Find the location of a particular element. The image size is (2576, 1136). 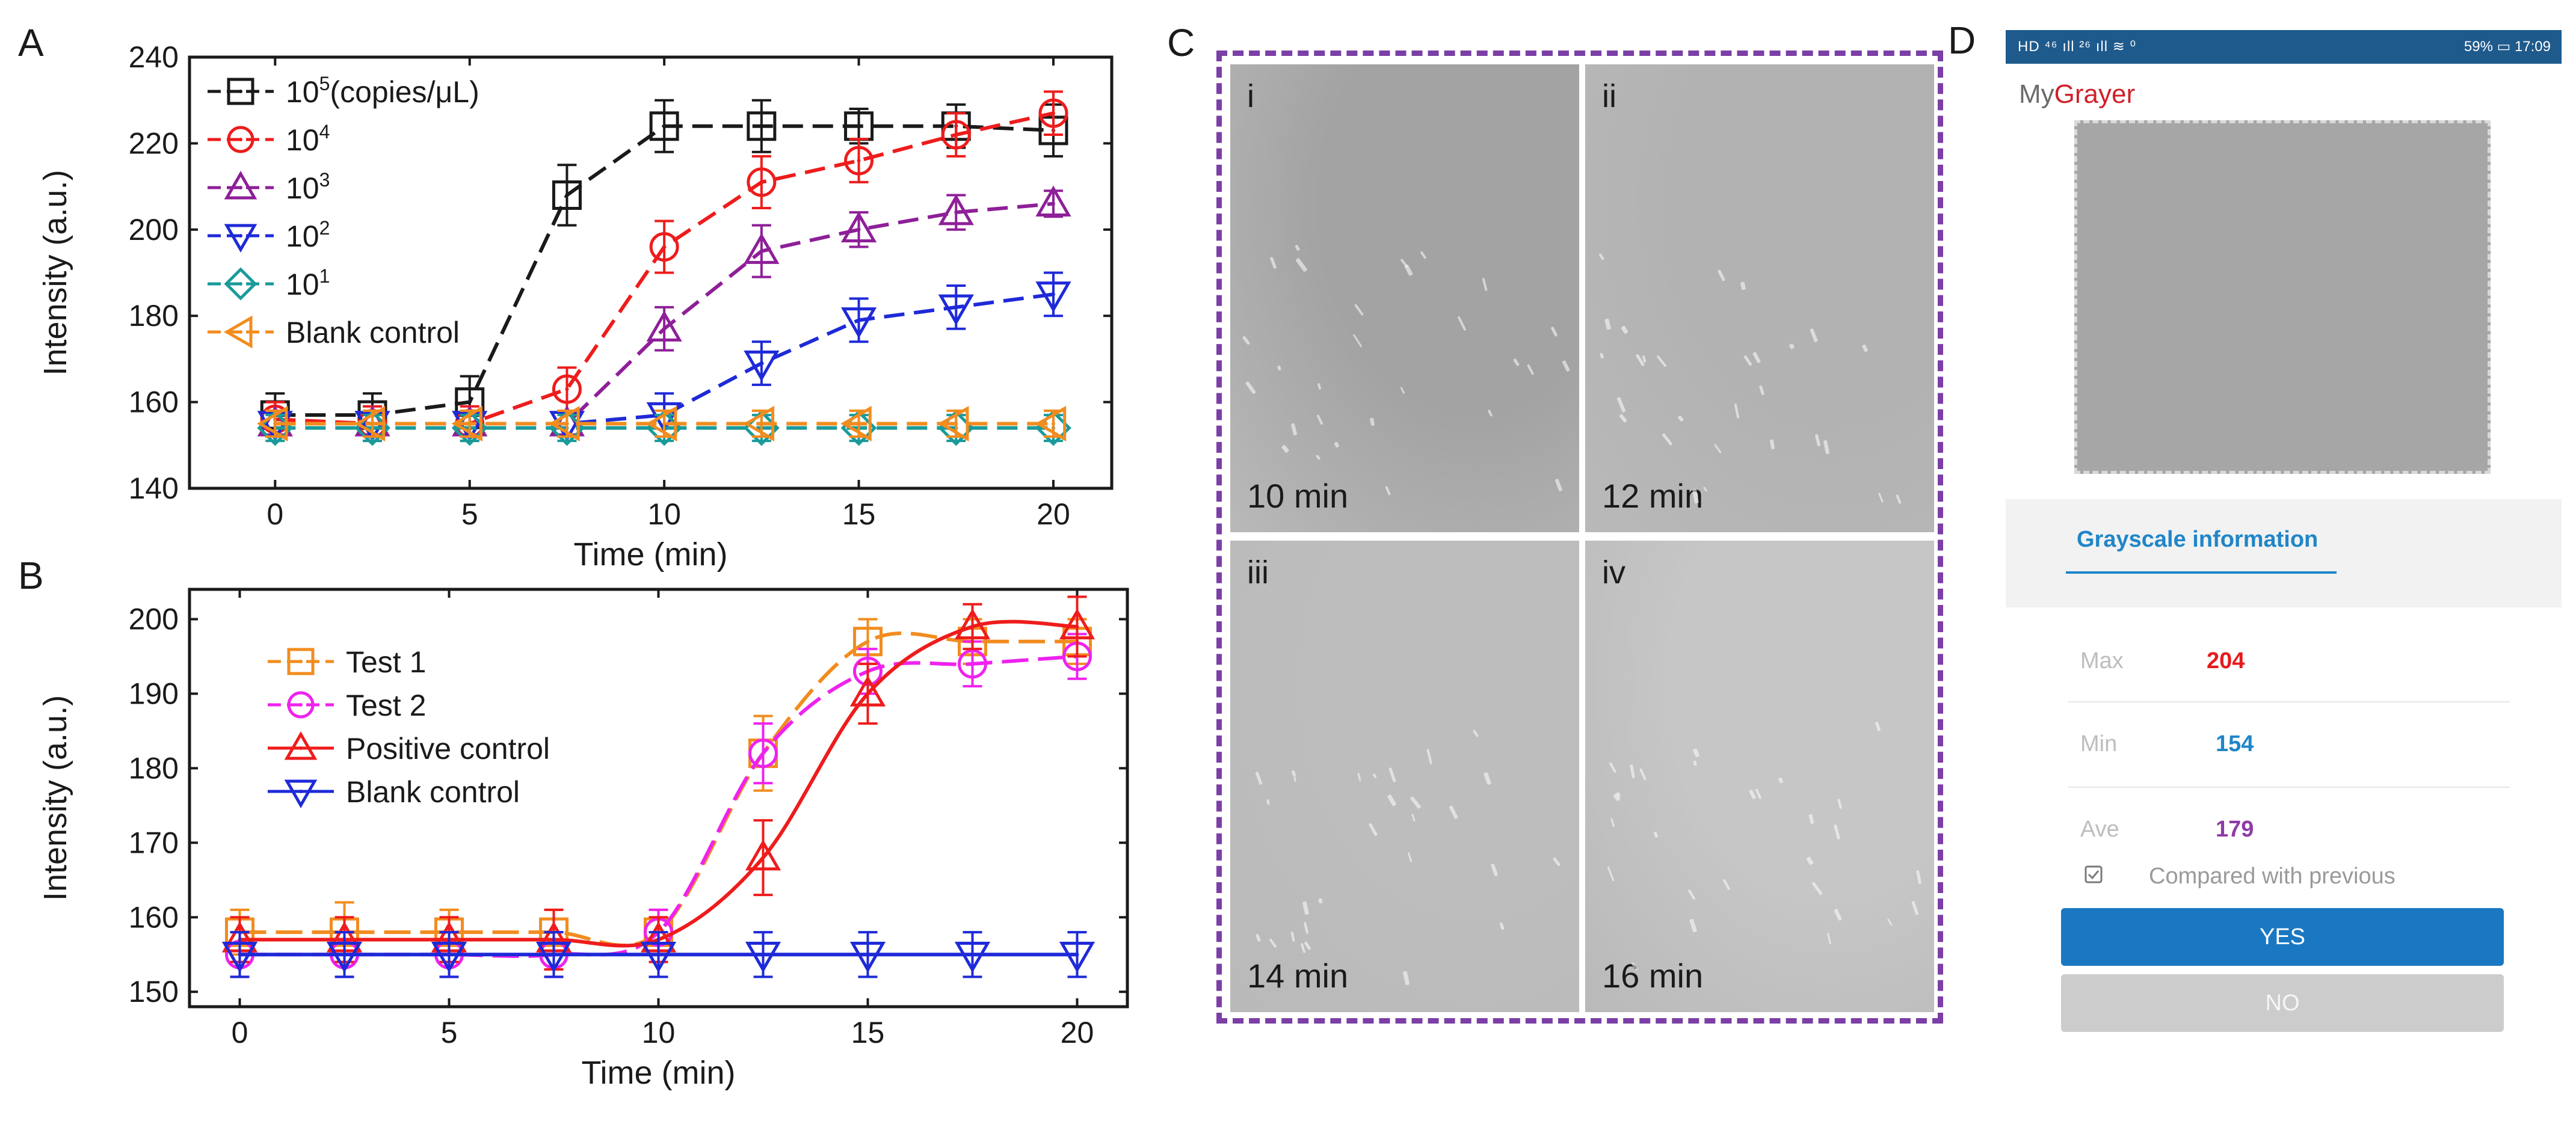

yes-button: YES is located at coordinates (2282, 937).